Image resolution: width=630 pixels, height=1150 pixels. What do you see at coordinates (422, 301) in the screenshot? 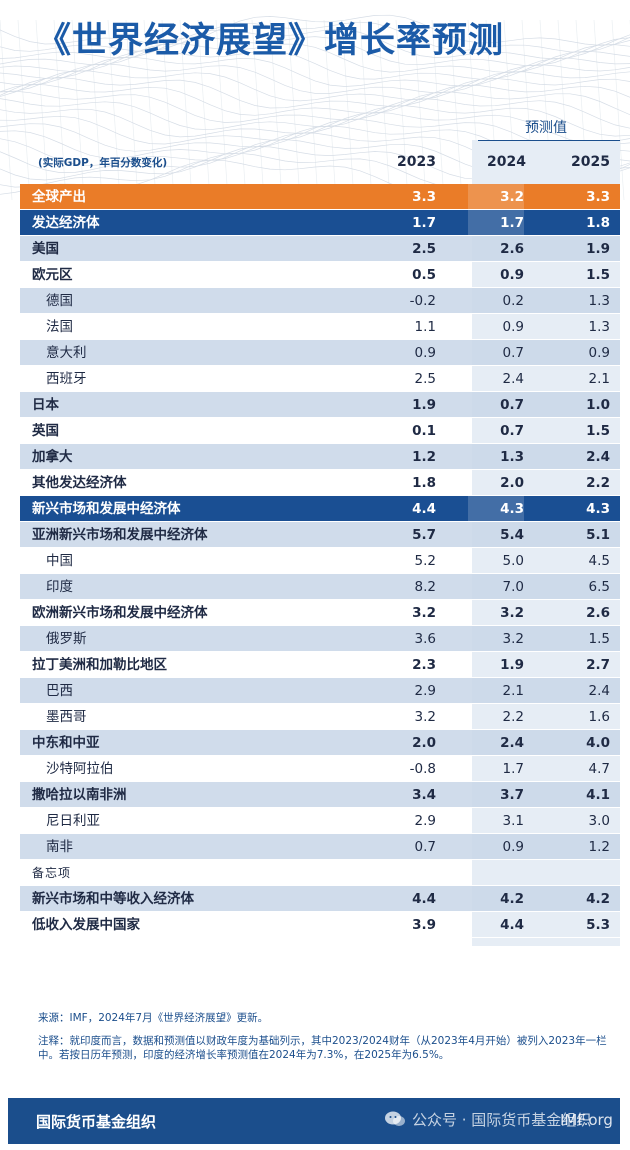
I see `value-2023: -0.2` at bounding box center [422, 301].